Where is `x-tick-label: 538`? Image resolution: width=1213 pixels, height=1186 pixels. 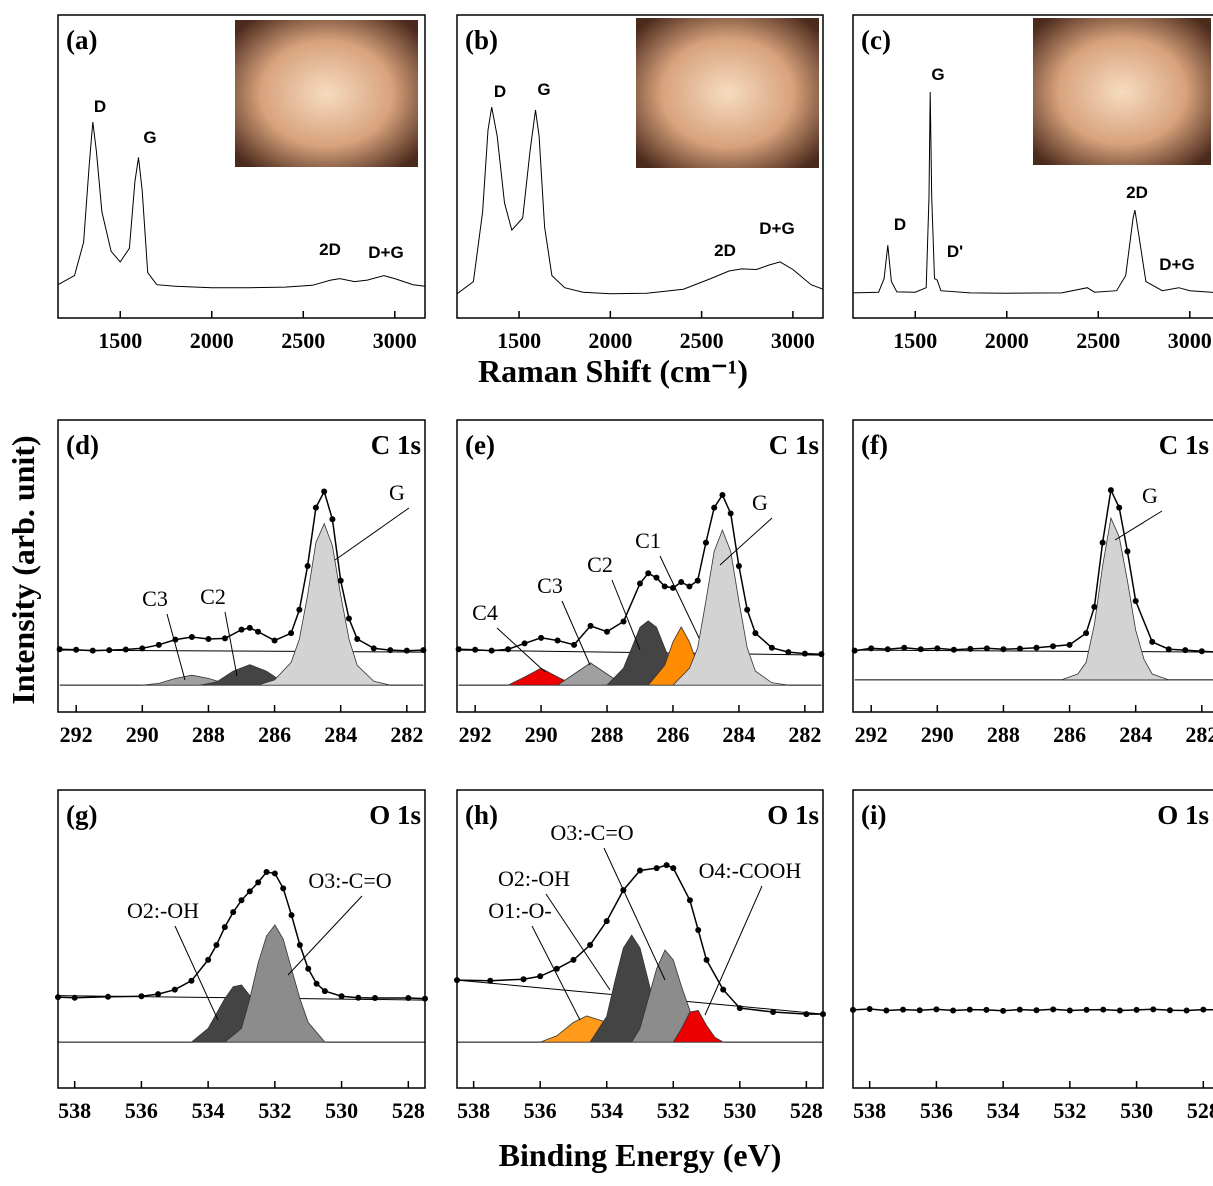
x-tick-label: 538 is located at coordinates (869, 1110).